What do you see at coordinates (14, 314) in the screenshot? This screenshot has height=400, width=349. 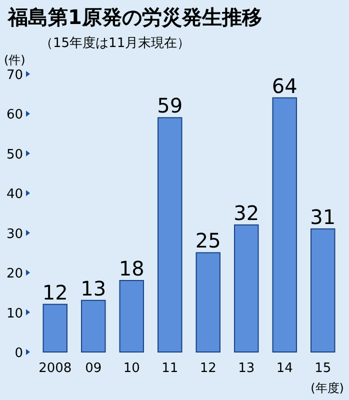 I see `y-tick-label: 10` at bounding box center [14, 314].